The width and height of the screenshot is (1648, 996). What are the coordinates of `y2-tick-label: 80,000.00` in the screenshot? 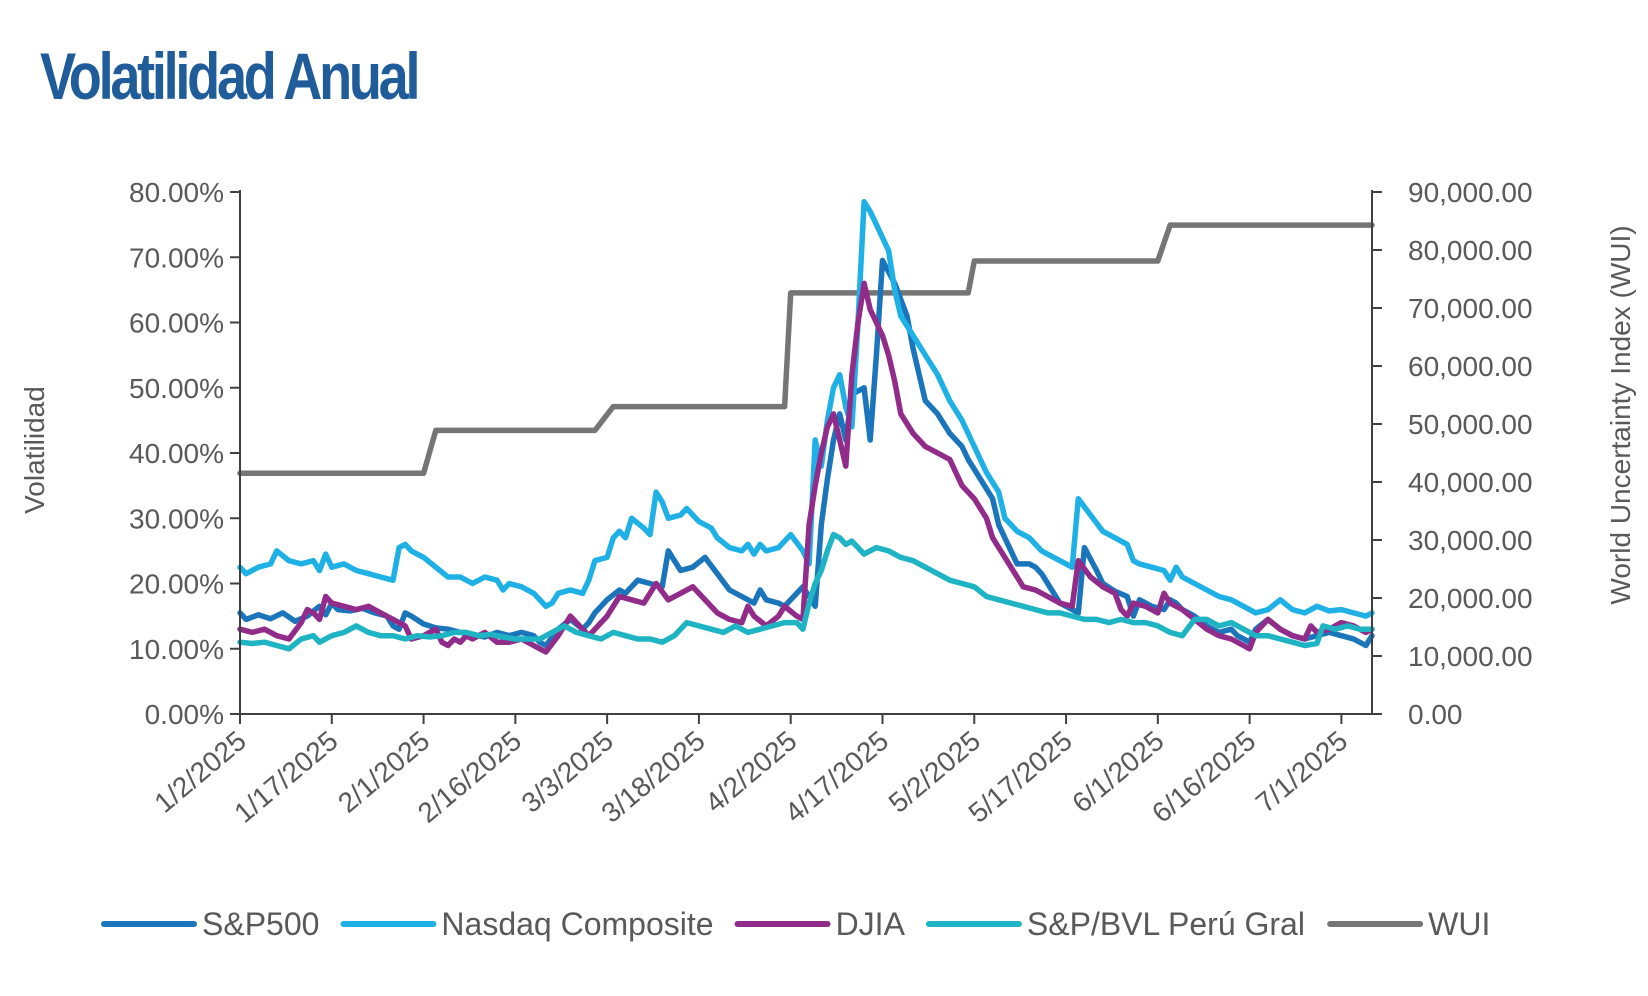 It's located at (1470, 250).